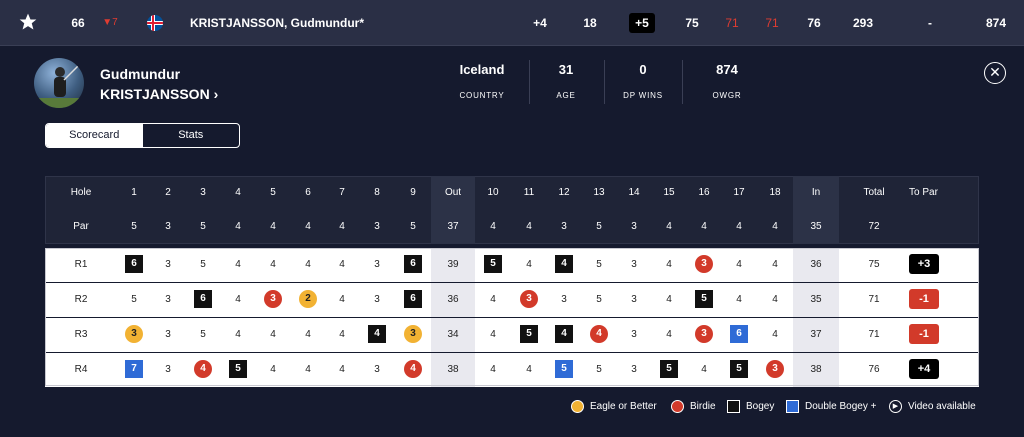 The height and width of the screenshot is (437, 1024). What do you see at coordinates (682, 82) in the screenshot?
I see `divider` at bounding box center [682, 82].